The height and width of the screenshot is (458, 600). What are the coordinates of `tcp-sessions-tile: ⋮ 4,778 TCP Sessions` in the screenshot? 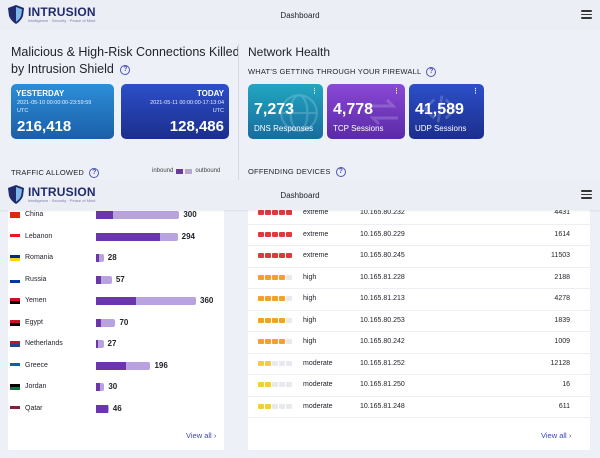 It's located at (366, 111).